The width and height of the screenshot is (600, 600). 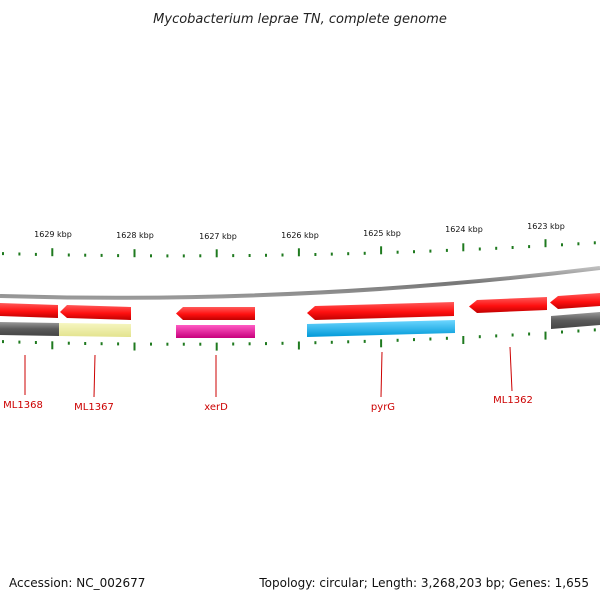 What do you see at coordinates (94, 407) in the screenshot?
I see `gene-label-ml1367: ML1367` at bounding box center [94, 407].